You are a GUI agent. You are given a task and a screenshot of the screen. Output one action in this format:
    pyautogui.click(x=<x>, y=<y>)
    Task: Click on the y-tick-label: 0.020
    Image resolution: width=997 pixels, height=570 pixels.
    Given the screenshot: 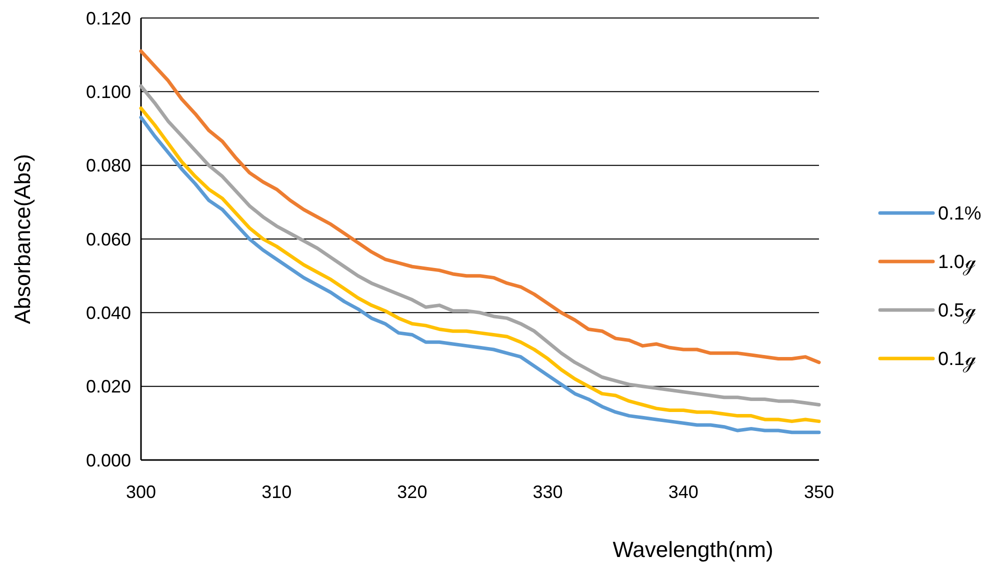 What is the action you would take?
    pyautogui.click(x=108, y=386)
    